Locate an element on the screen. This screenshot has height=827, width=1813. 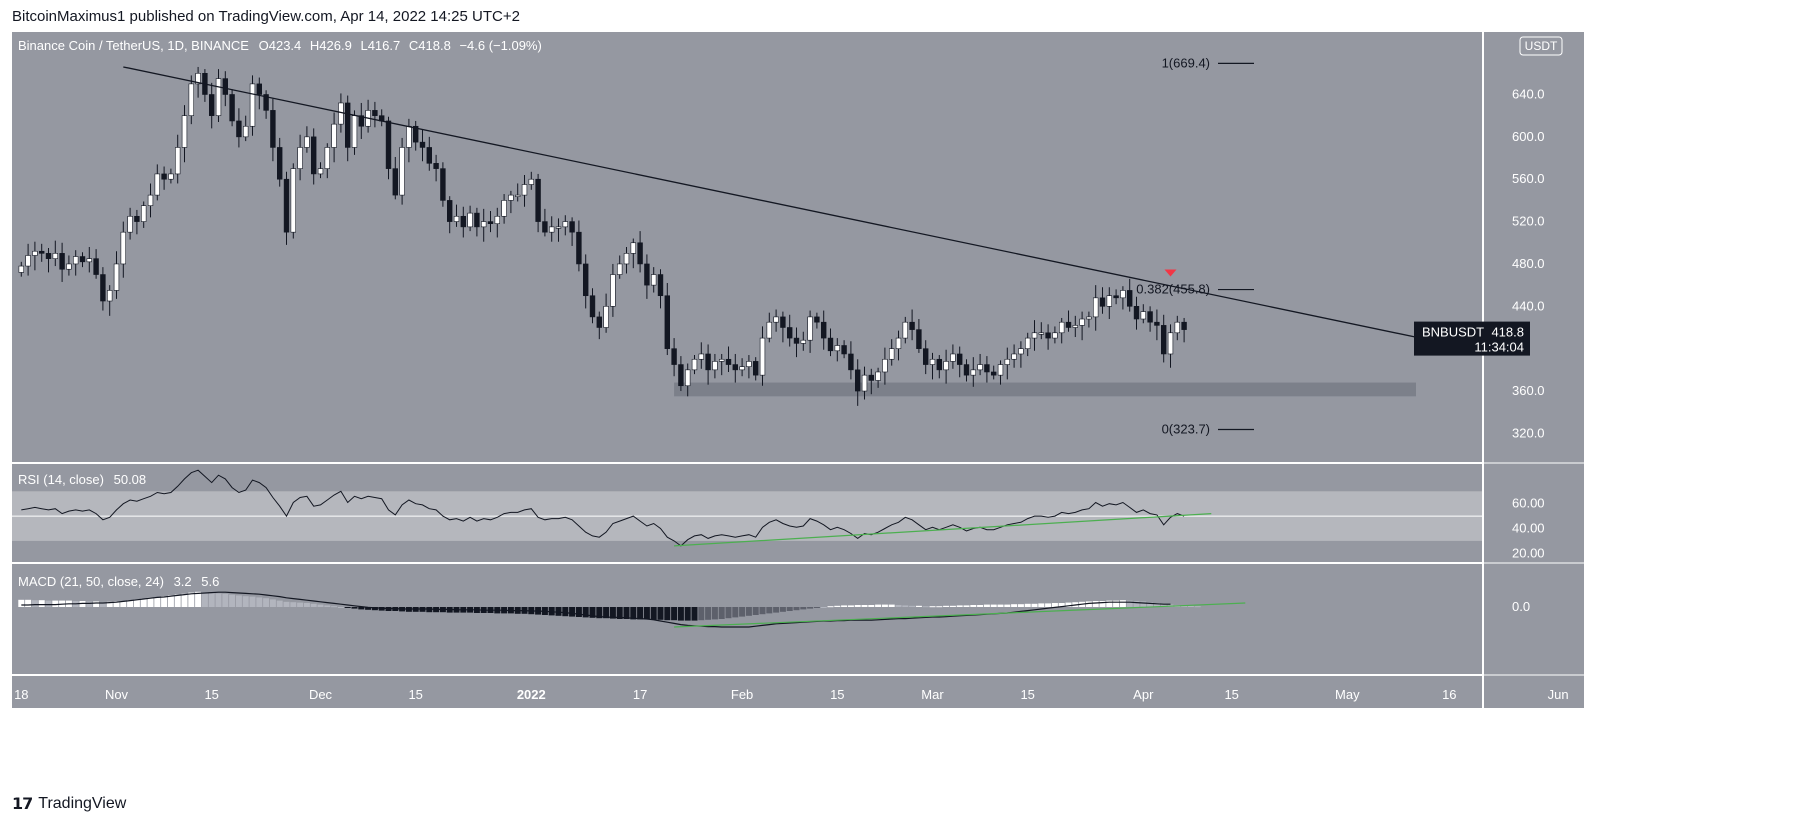
macd-legend: MACD (21, 50, close, 24) 3.2 5.6 is located at coordinates (118, 581).